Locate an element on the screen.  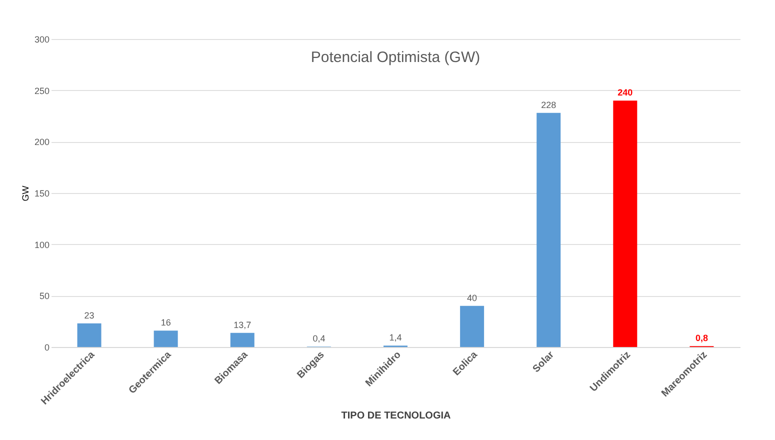
y-tick-label: 250 is located at coordinates (42, 91).